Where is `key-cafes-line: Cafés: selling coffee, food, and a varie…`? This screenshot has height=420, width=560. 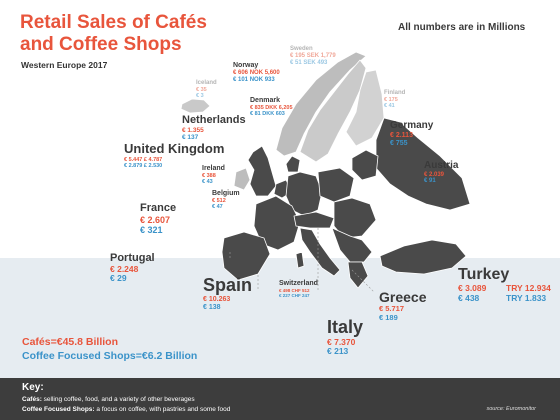 key-cafes-line: Cafés: selling coffee, food, and a varie… is located at coordinates (108, 399).